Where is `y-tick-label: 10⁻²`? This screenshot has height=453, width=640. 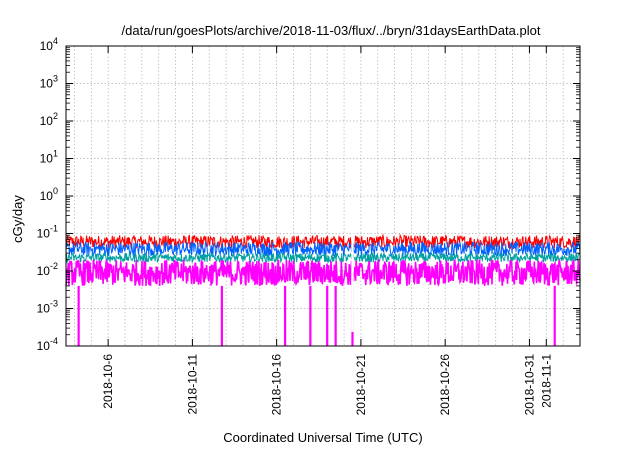 y-tick-label: 10⁻² is located at coordinates (47, 269).